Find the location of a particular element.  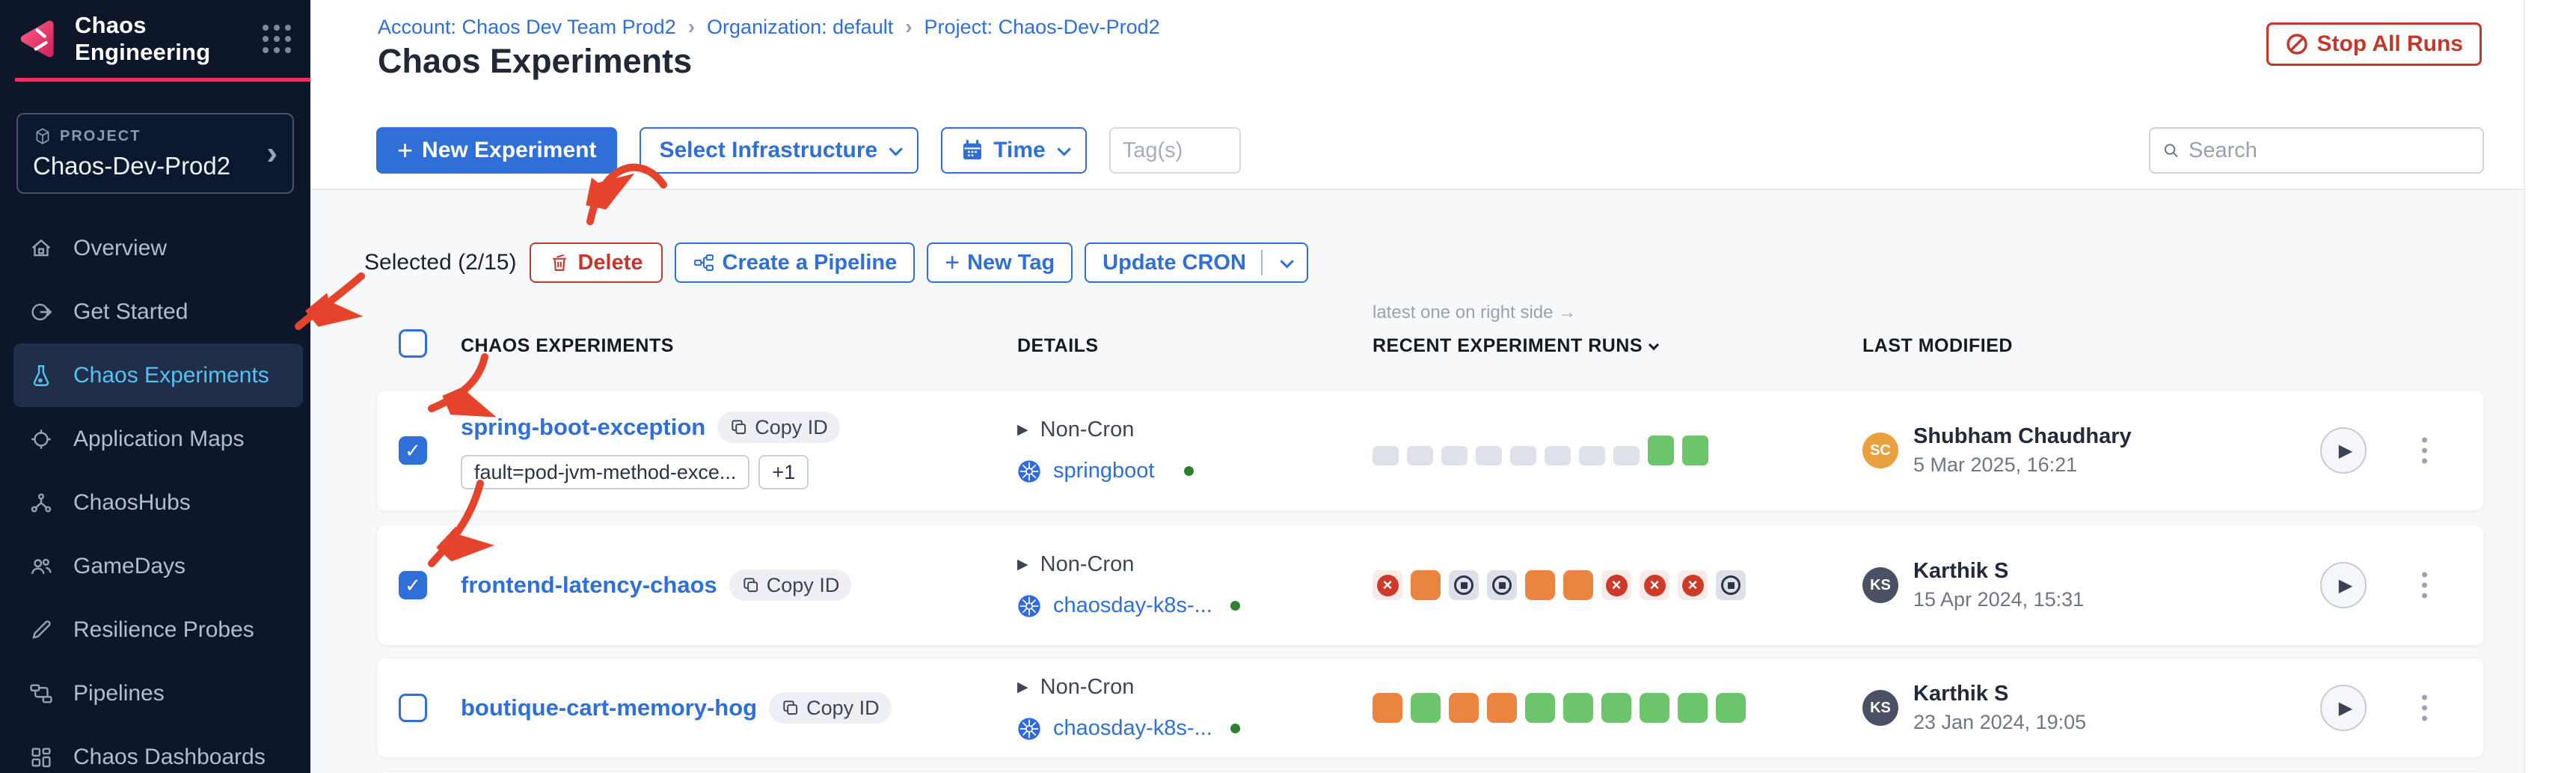

sidebar-header: Chaos Engineering is located at coordinates (155, 39).